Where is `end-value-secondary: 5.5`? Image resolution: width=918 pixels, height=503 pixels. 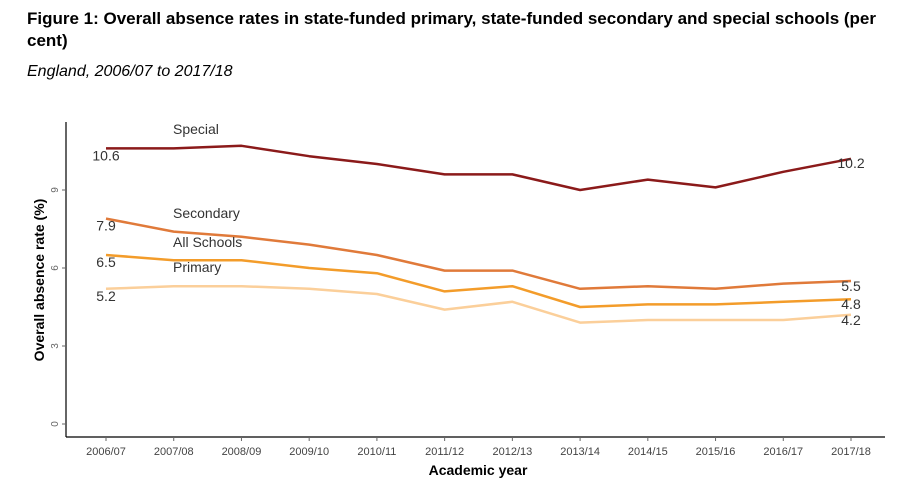
end-value-secondary: 5.5 is located at coordinates (851, 286).